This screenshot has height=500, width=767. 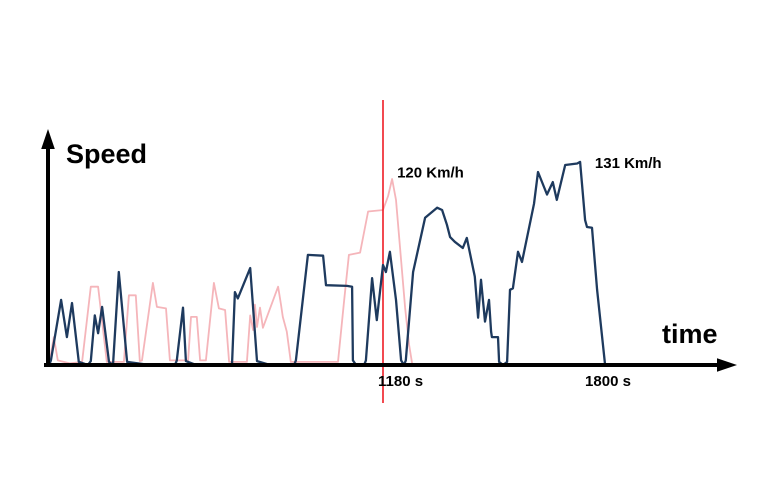 I want to click on x-axis-arrowhead-icon, so click(x=727, y=365).